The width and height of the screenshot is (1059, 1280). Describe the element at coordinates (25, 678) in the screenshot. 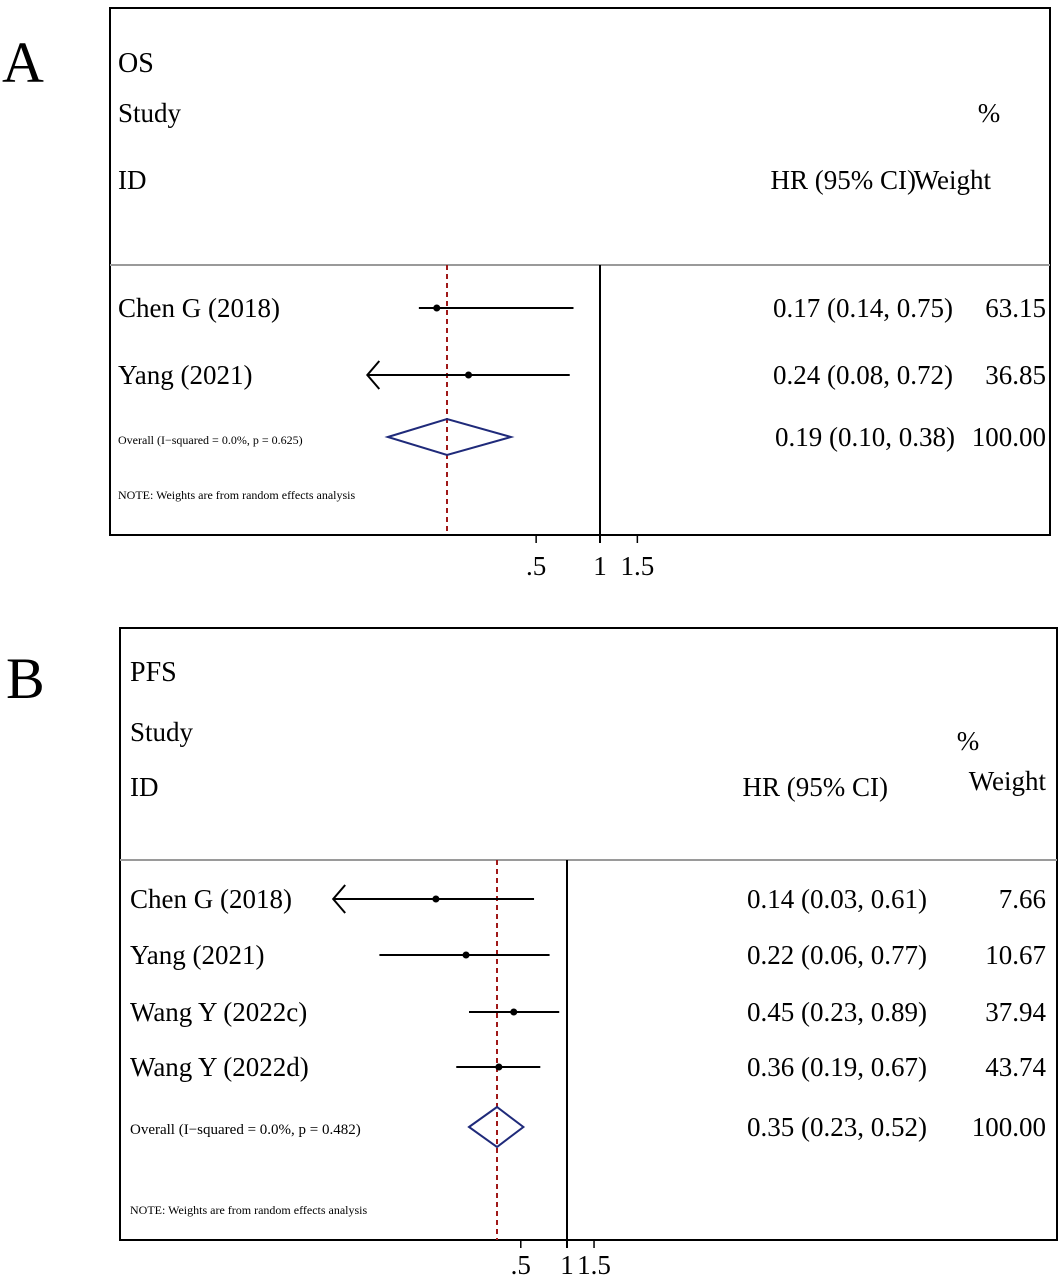

I see `panel-letter: B` at that location.